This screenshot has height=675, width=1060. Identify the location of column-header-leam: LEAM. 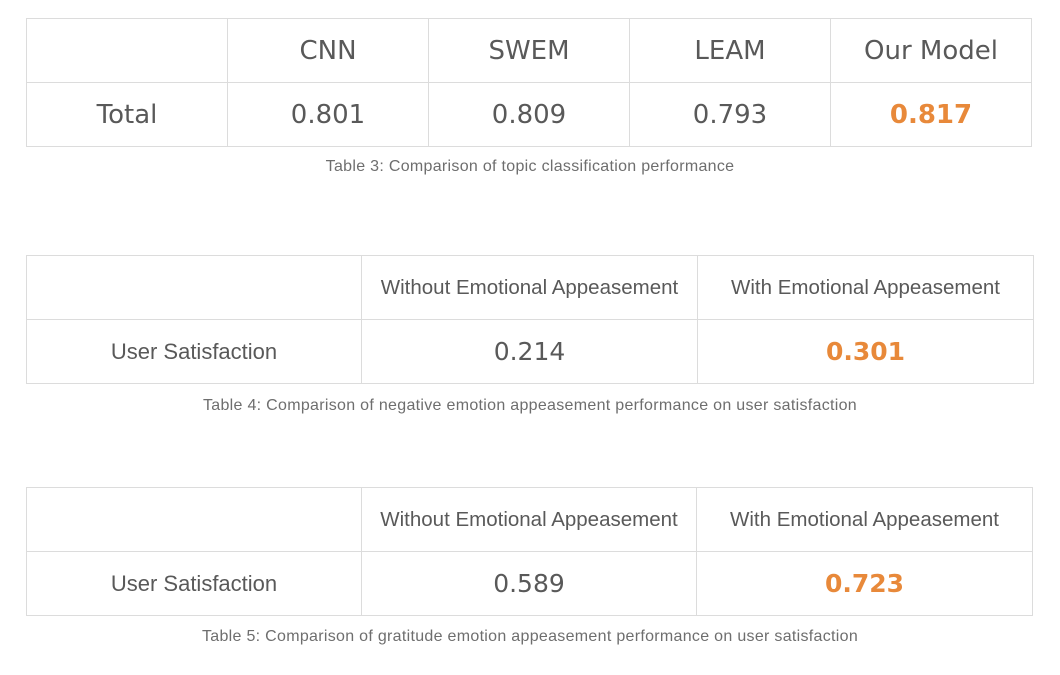
(730, 50).